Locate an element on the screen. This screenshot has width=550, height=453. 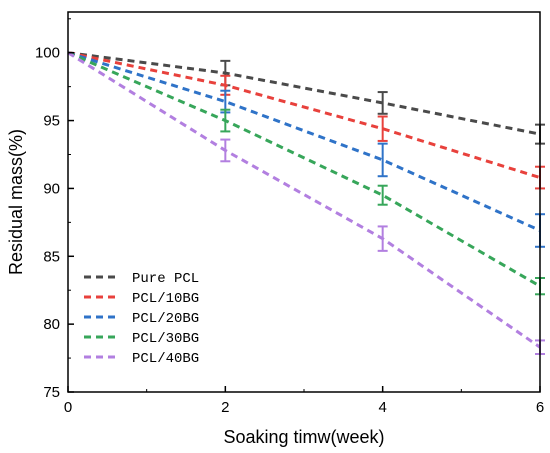
y-tick-label-5: 100 is located at coordinates (47, 53).